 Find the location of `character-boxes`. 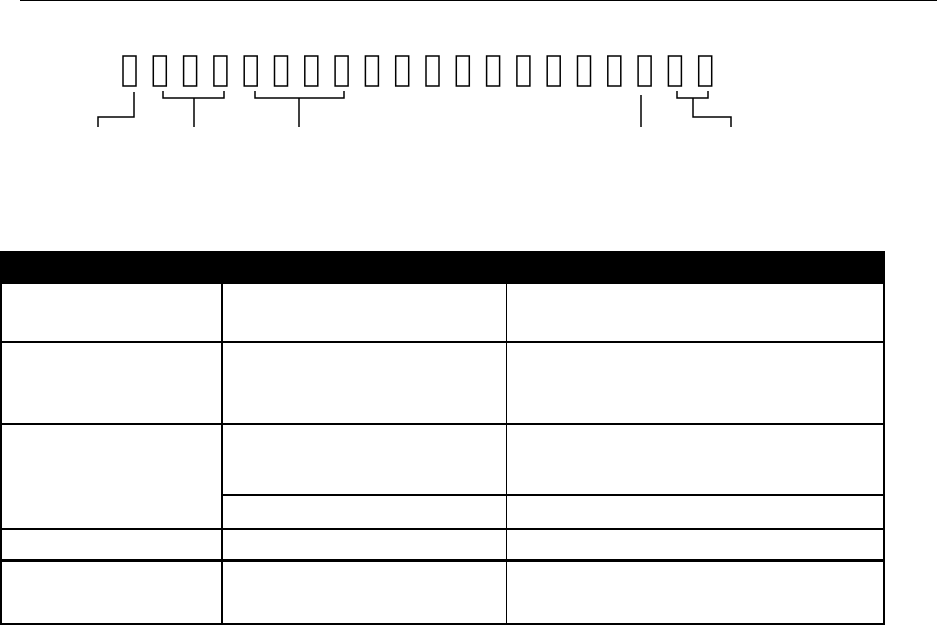

character-boxes is located at coordinates (417, 71).